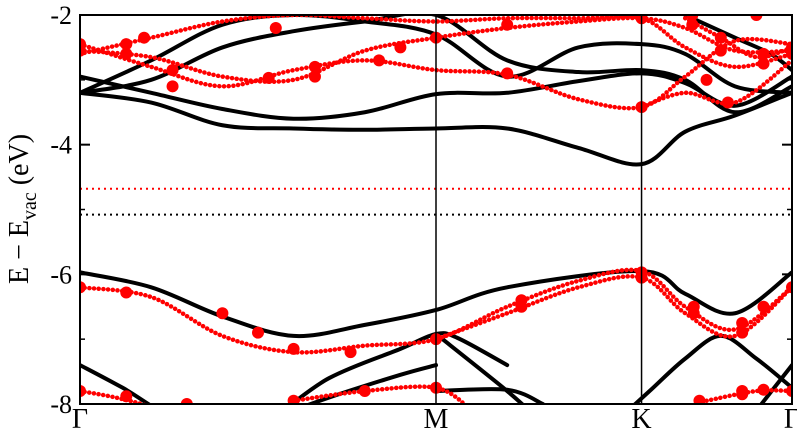 Image resolution: width=797 pixels, height=438 pixels. I want to click on y-tick-label-3: -2, so click(61, 15).